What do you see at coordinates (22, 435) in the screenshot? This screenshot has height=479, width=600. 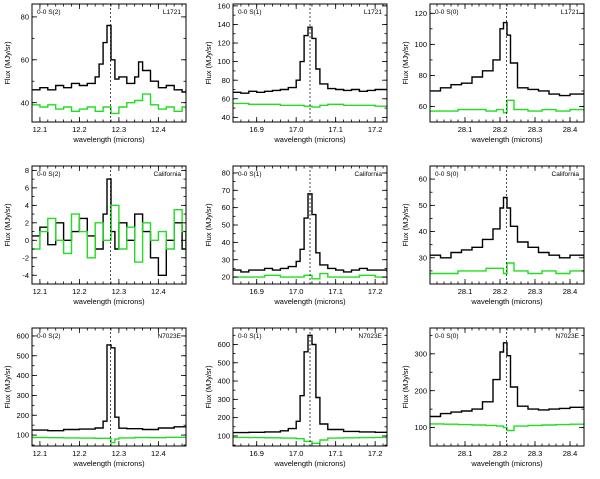 I see `chart-6-ytick-label: 100` at bounding box center [22, 435].